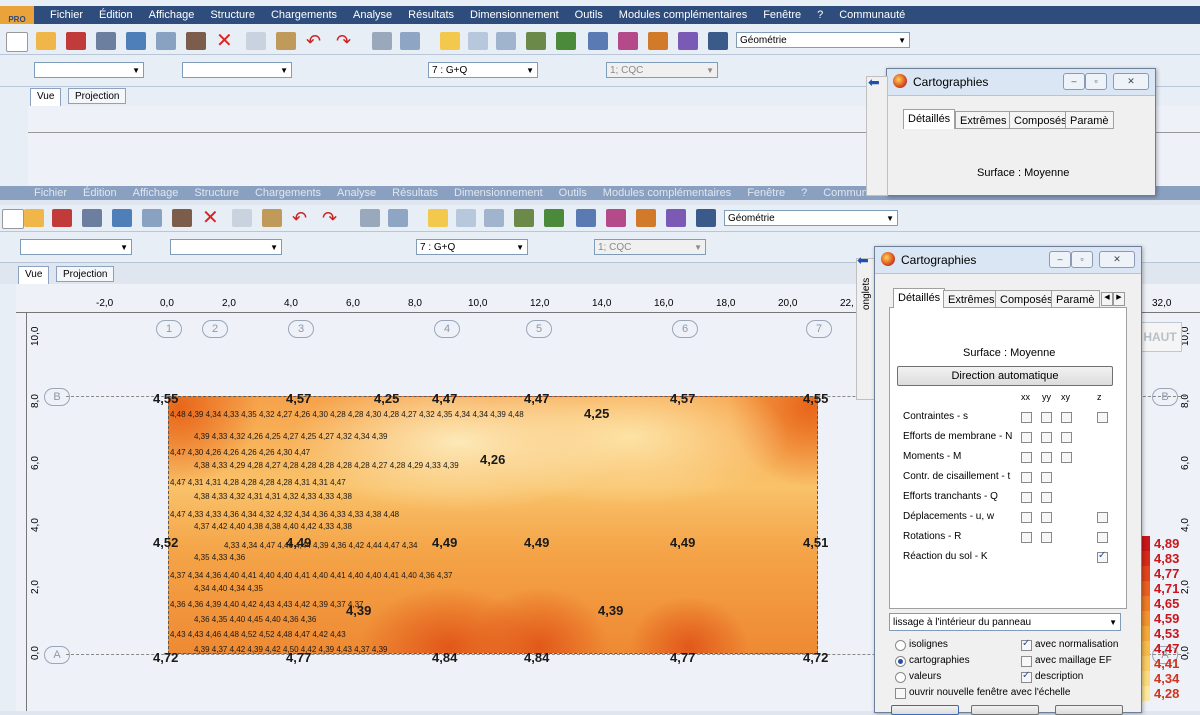 Image resolution: width=1200 pixels, height=715 pixels. Describe the element at coordinates (514, 15) in the screenshot. I see `menu-item: Dimensionnement` at that location.